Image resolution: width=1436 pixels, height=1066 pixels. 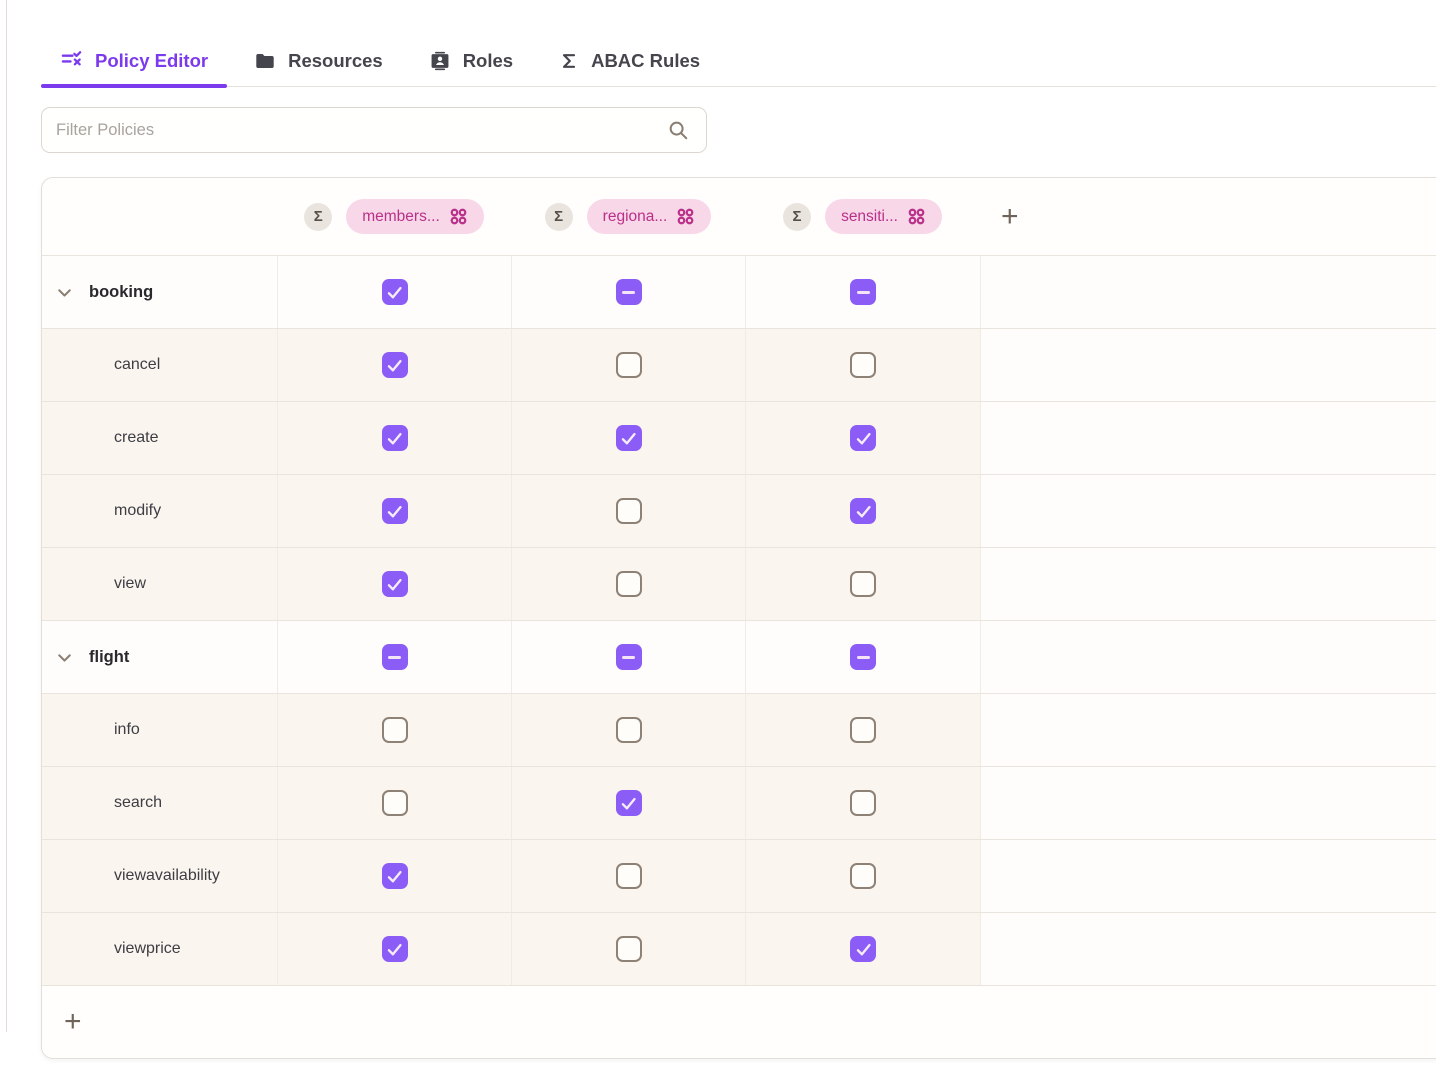 What do you see at coordinates (73, 1021) in the screenshot?
I see `add-policy-row-button: +` at bounding box center [73, 1021].